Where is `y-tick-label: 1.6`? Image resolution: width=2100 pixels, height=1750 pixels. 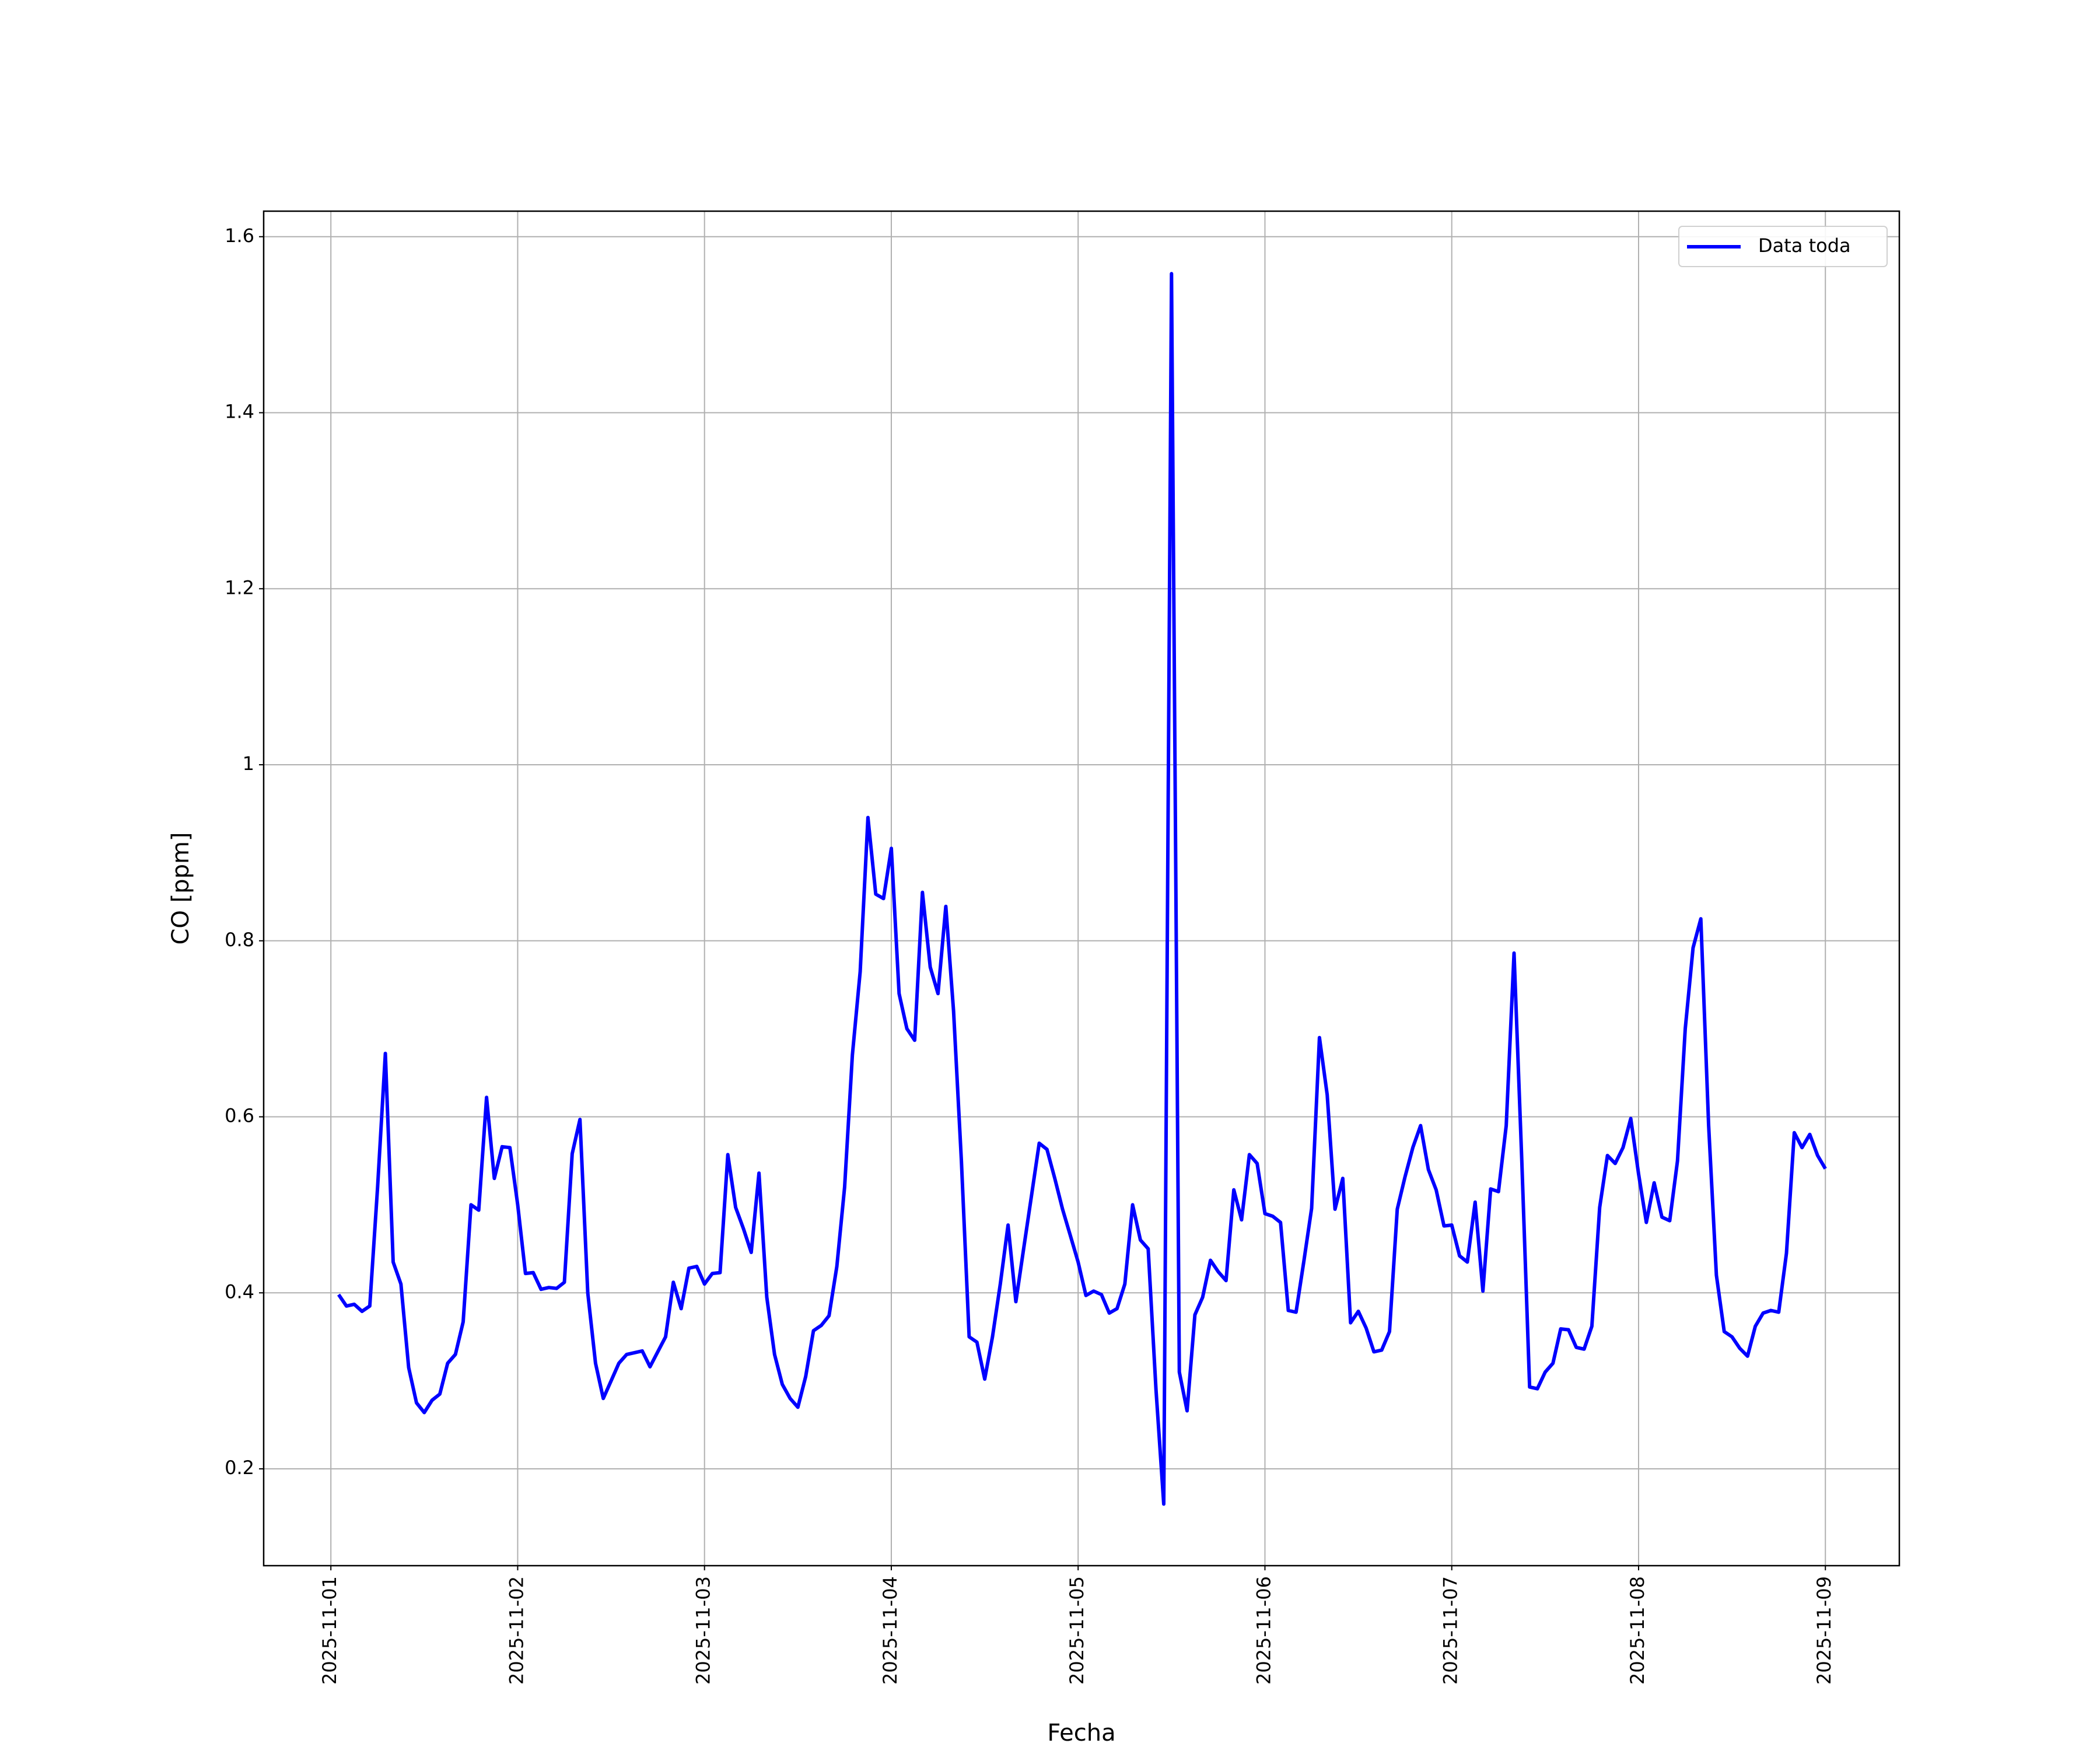
y-tick-label: 1.6 is located at coordinates (239, 236).